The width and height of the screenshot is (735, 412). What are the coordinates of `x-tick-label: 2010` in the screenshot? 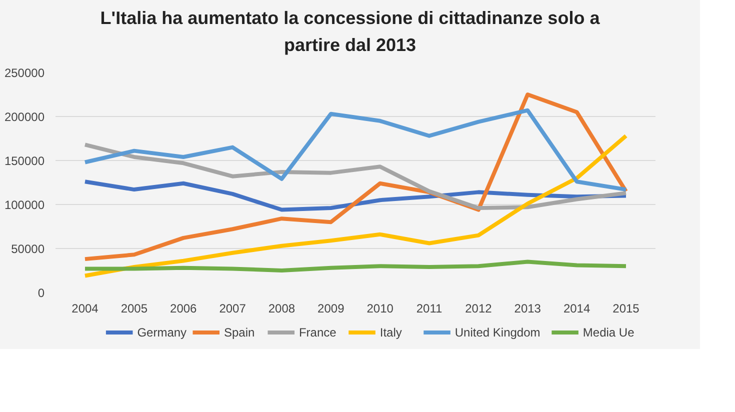 It's located at (380, 309).